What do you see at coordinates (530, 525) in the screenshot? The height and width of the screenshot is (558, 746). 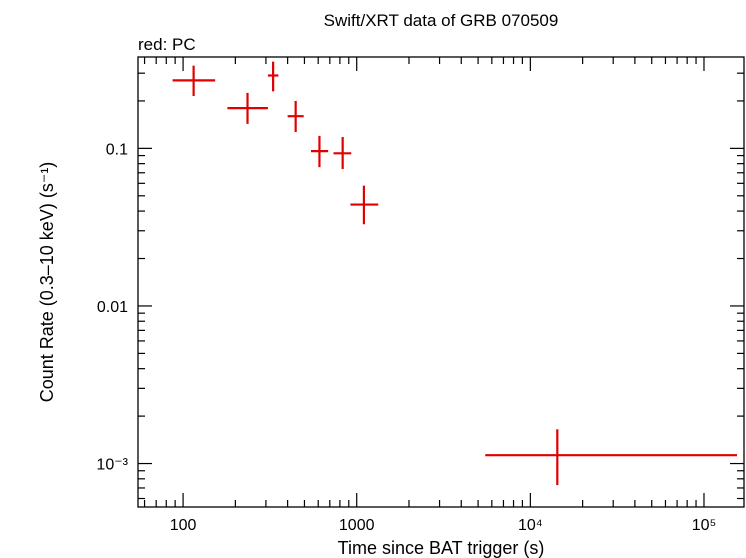 I see `x-tick-label: 10⁴` at bounding box center [530, 525].